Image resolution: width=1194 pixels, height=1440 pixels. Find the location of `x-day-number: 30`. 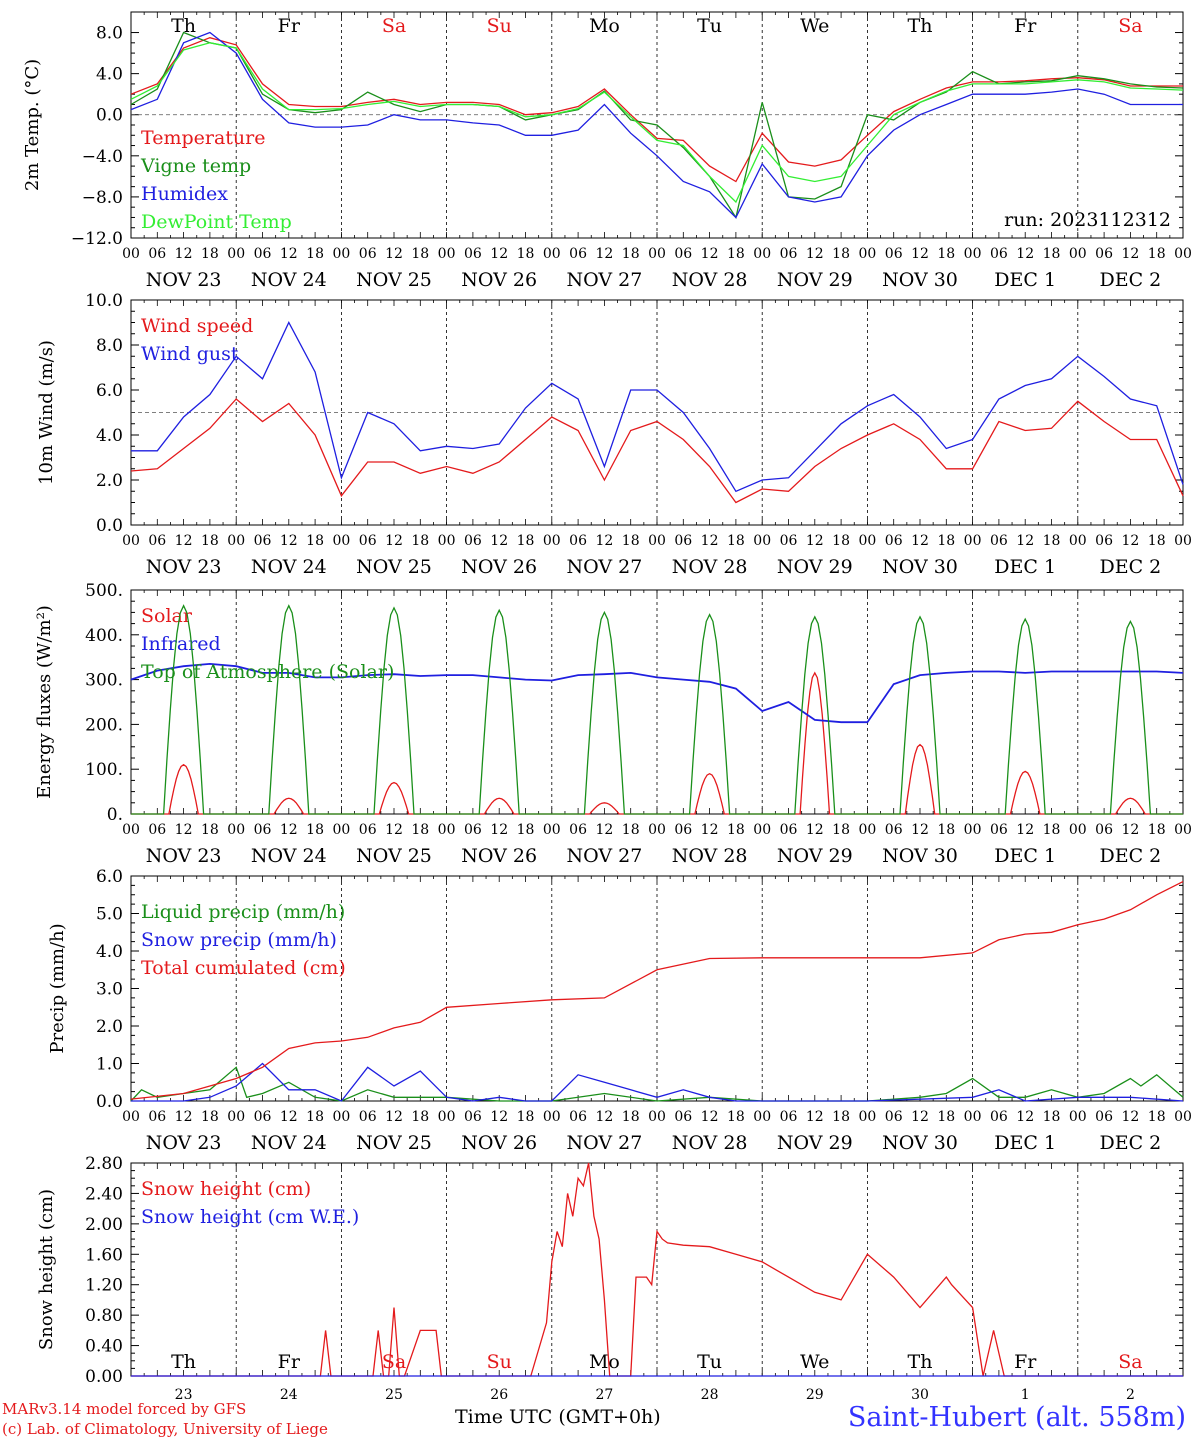

x-day-number: 30 is located at coordinates (920, 1395).